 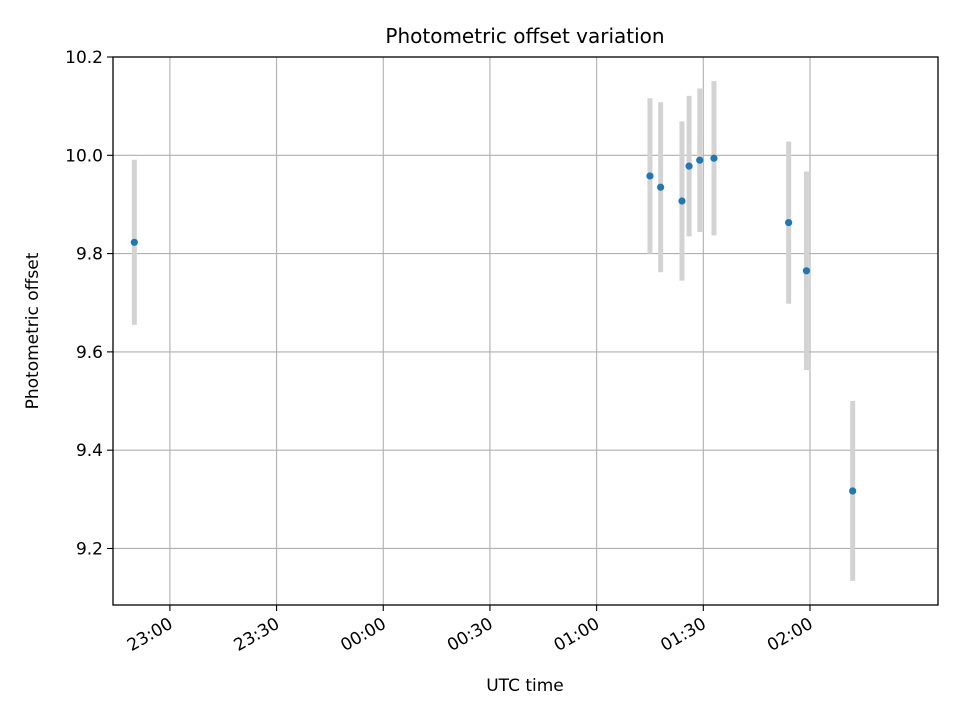 What do you see at coordinates (89, 451) in the screenshot?
I see `y-tick-label: 9.4` at bounding box center [89, 451].